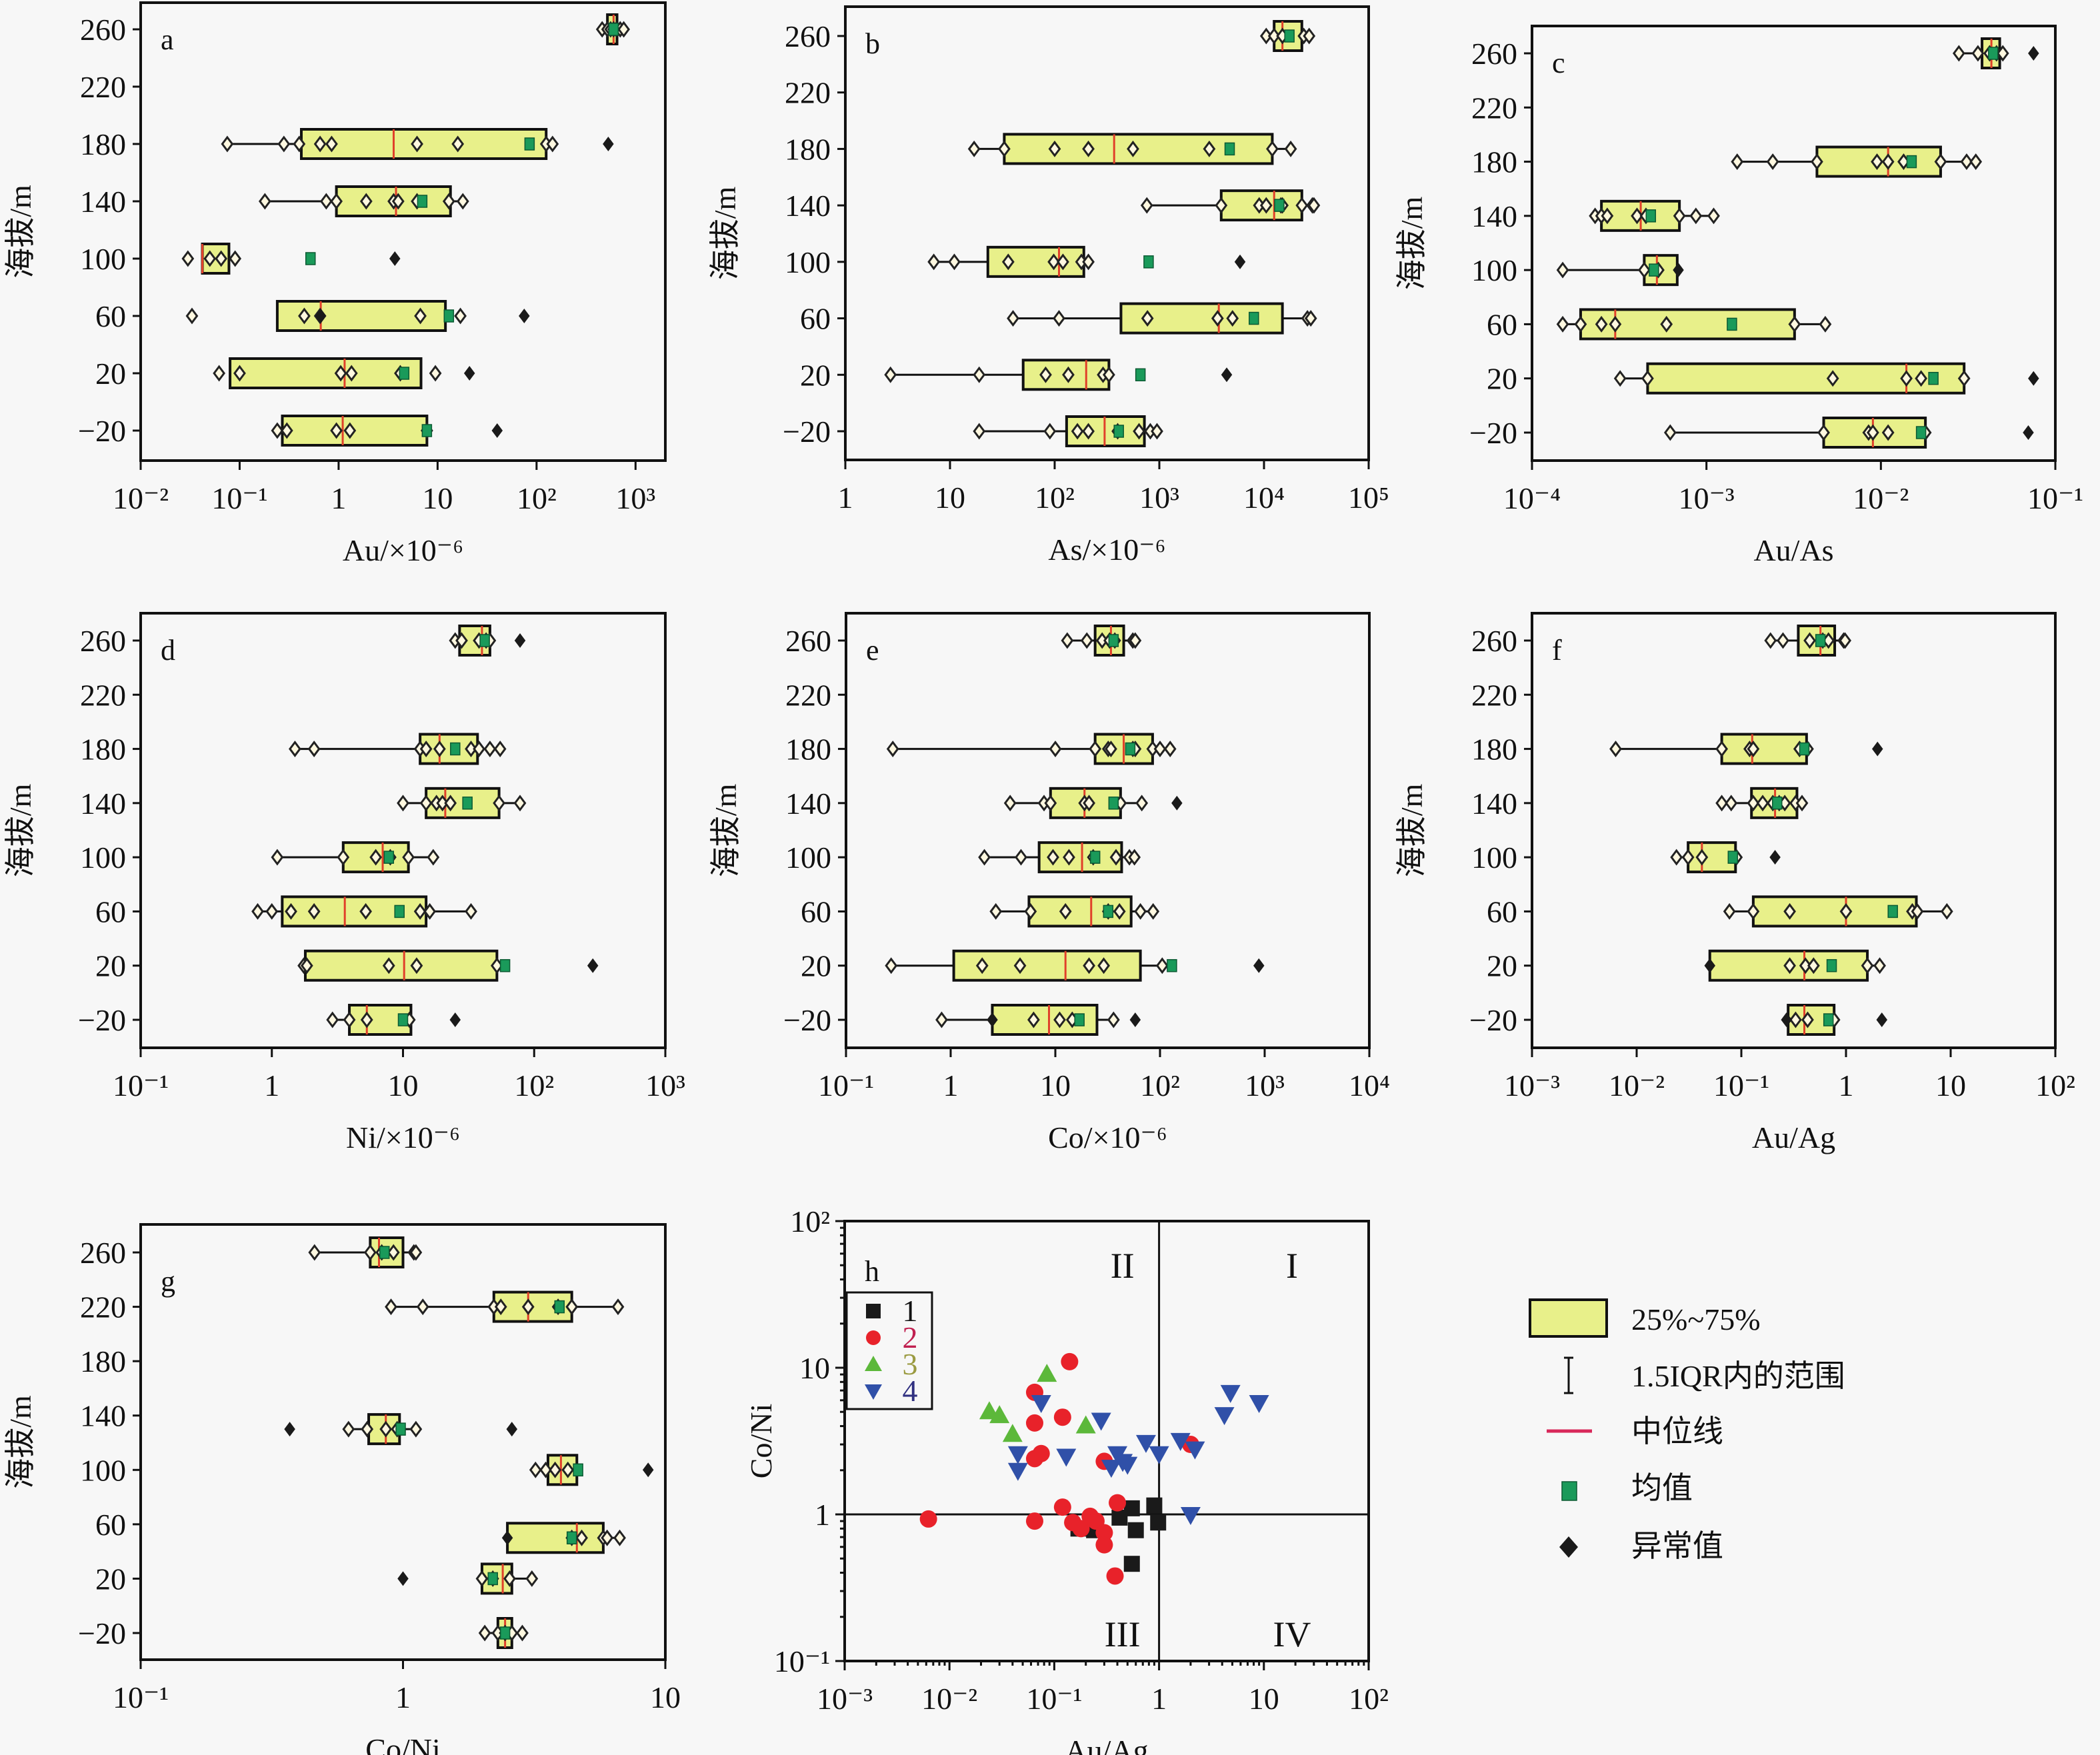  I want to click on legend-series-label: 1, so click(910, 1311).